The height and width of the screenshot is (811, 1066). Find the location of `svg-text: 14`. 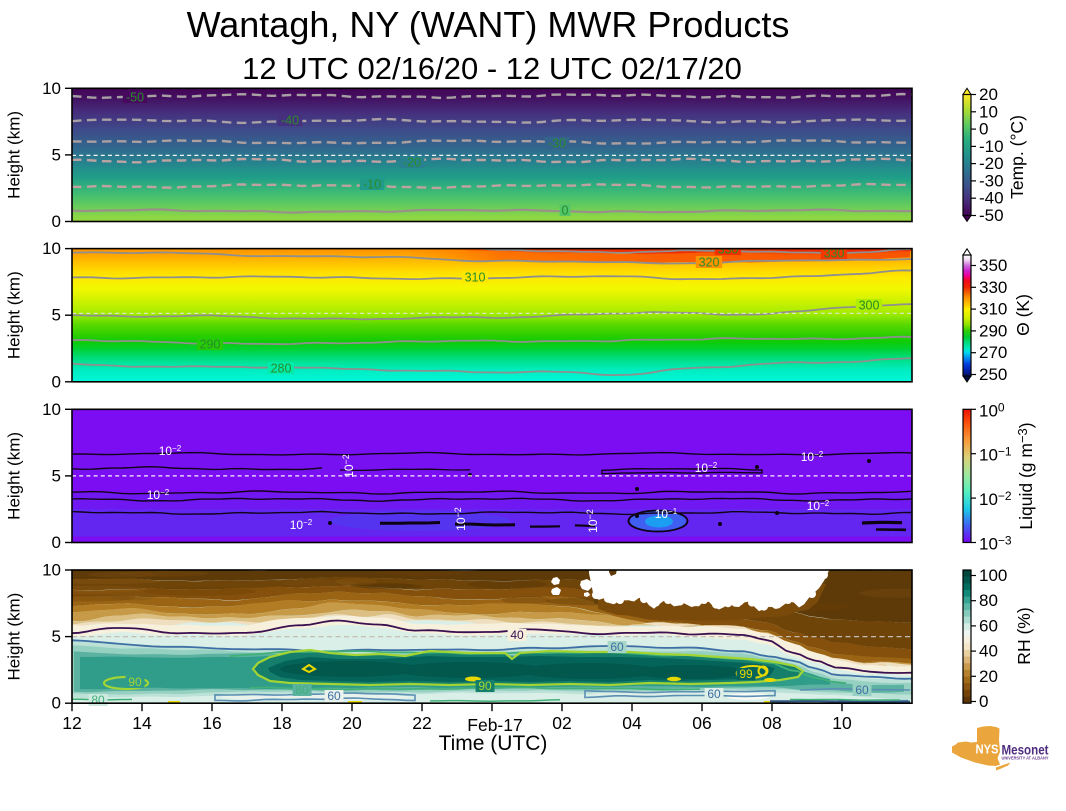

svg-text: 14 is located at coordinates (142, 723).